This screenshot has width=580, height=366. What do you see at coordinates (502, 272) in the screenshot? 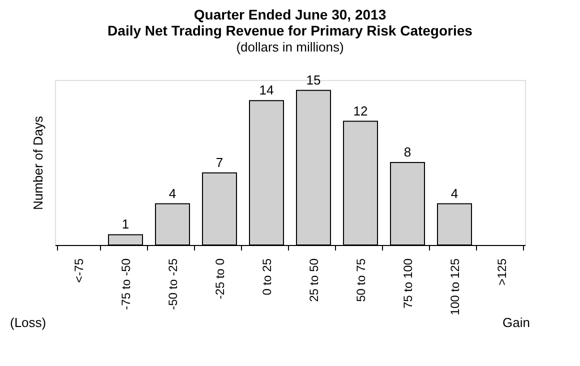
I see `x-tick-label: >125` at bounding box center [502, 272].